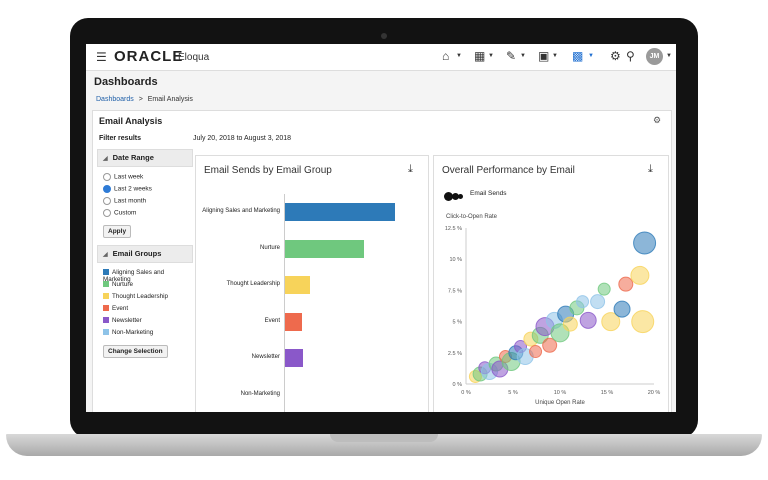 The height and width of the screenshot is (480, 768). Describe the element at coordinates (384, 445) in the screenshot. I see `laptop-base` at that location.